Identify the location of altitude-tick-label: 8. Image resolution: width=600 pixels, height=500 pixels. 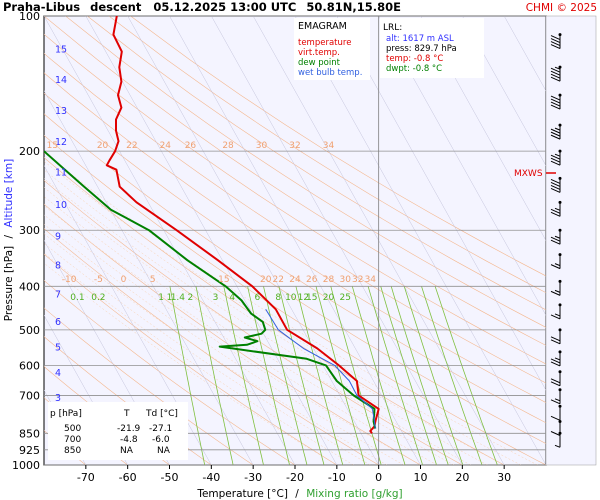
(58, 266).